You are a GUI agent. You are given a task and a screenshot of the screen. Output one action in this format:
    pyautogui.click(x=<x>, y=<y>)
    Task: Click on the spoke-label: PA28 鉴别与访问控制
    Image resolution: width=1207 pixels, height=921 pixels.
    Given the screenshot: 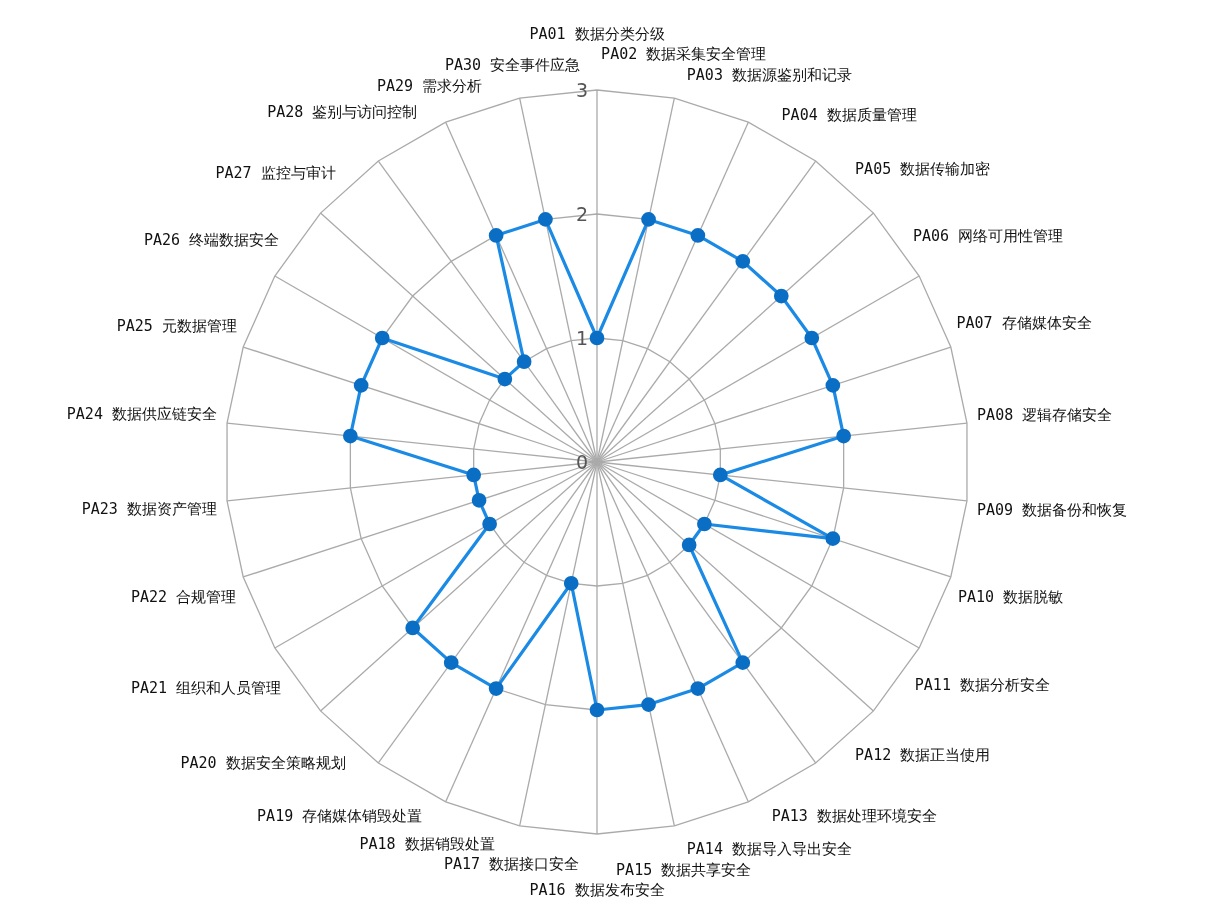 What is the action you would take?
    pyautogui.click(x=342, y=111)
    